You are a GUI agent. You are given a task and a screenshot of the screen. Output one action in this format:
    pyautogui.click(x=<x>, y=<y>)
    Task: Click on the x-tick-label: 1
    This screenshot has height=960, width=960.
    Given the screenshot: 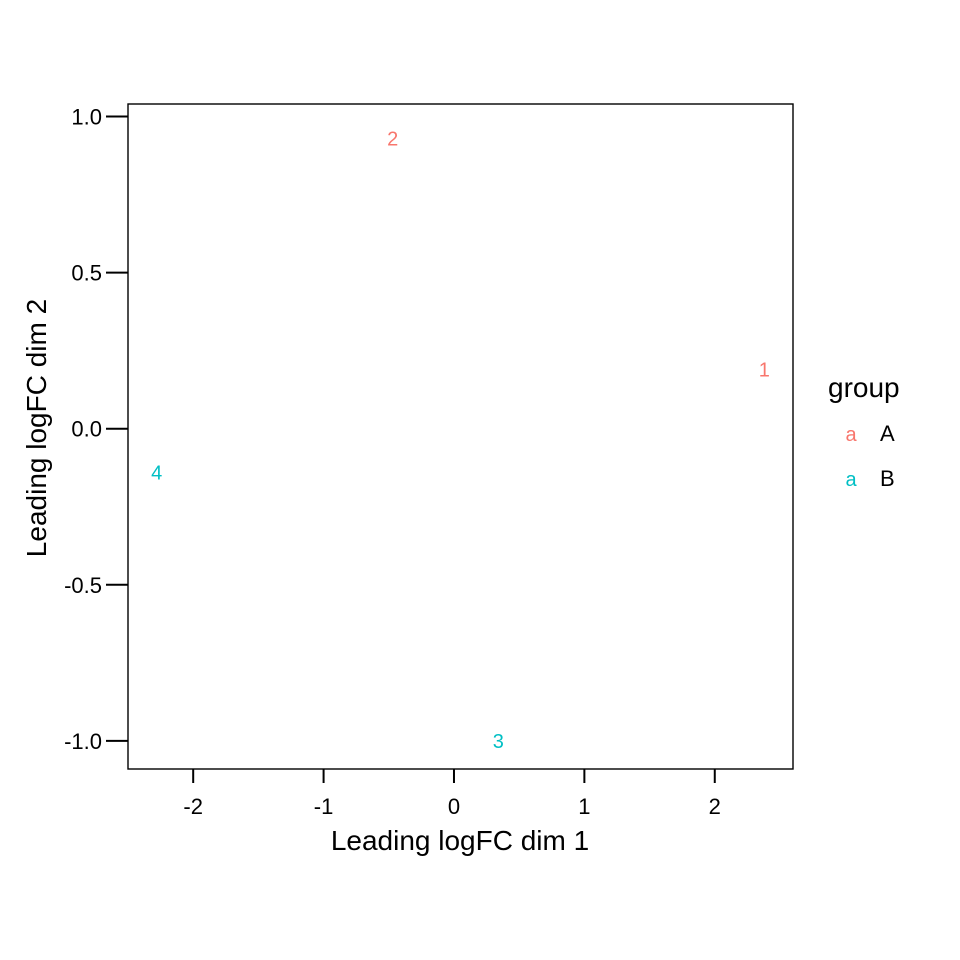 What is the action you would take?
    pyautogui.click(x=584, y=806)
    